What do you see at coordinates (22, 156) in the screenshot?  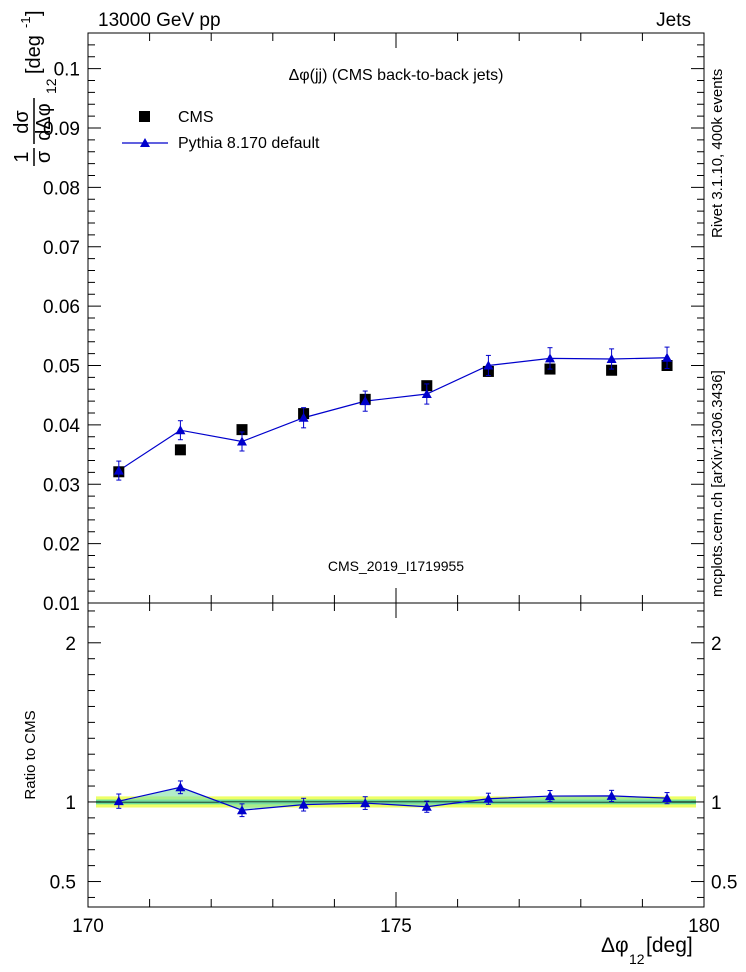 I see `ylabel-one: 1` at bounding box center [22, 156].